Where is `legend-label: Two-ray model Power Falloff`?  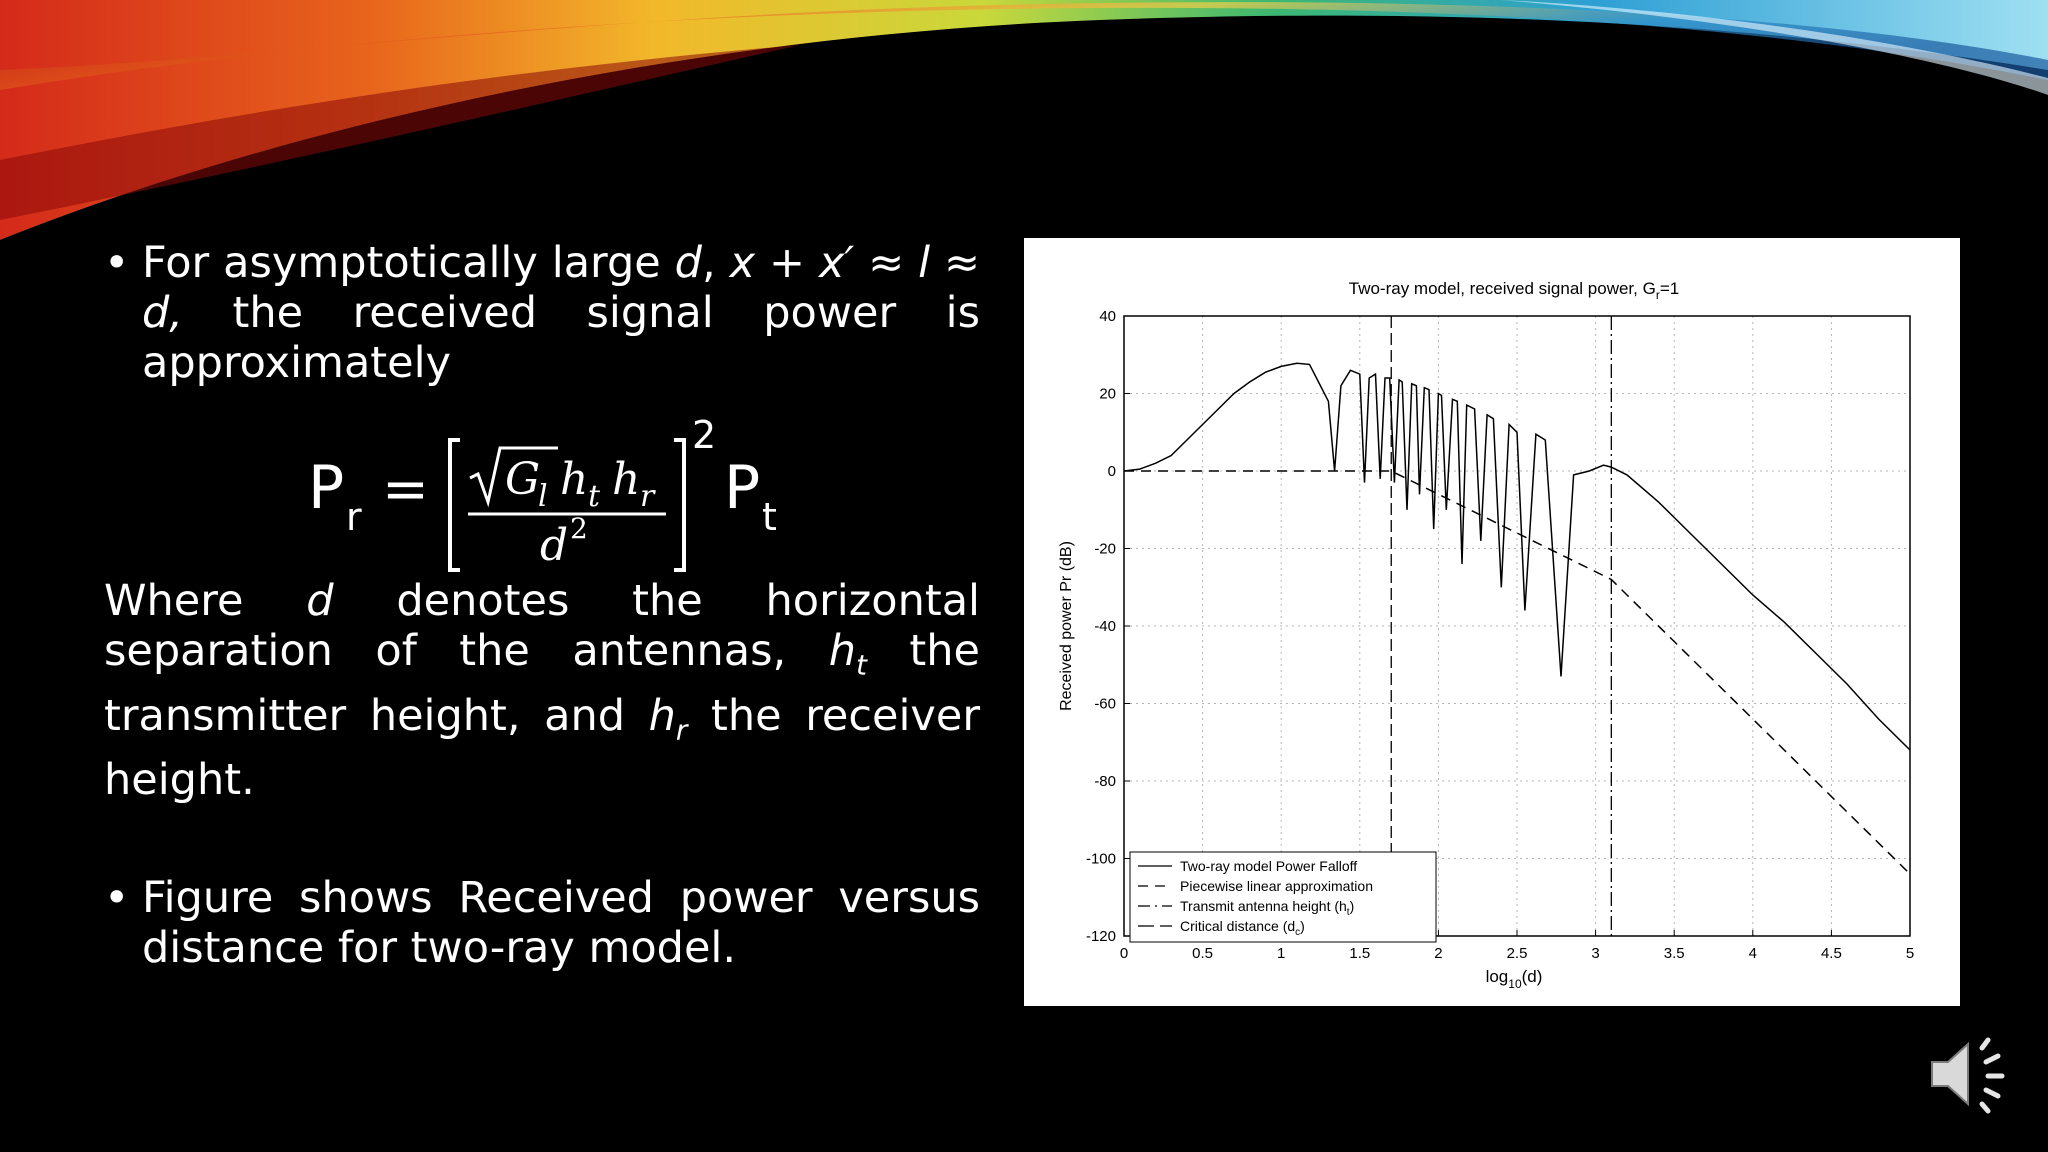 legend-label: Two-ray model Power Falloff is located at coordinates (1268, 866).